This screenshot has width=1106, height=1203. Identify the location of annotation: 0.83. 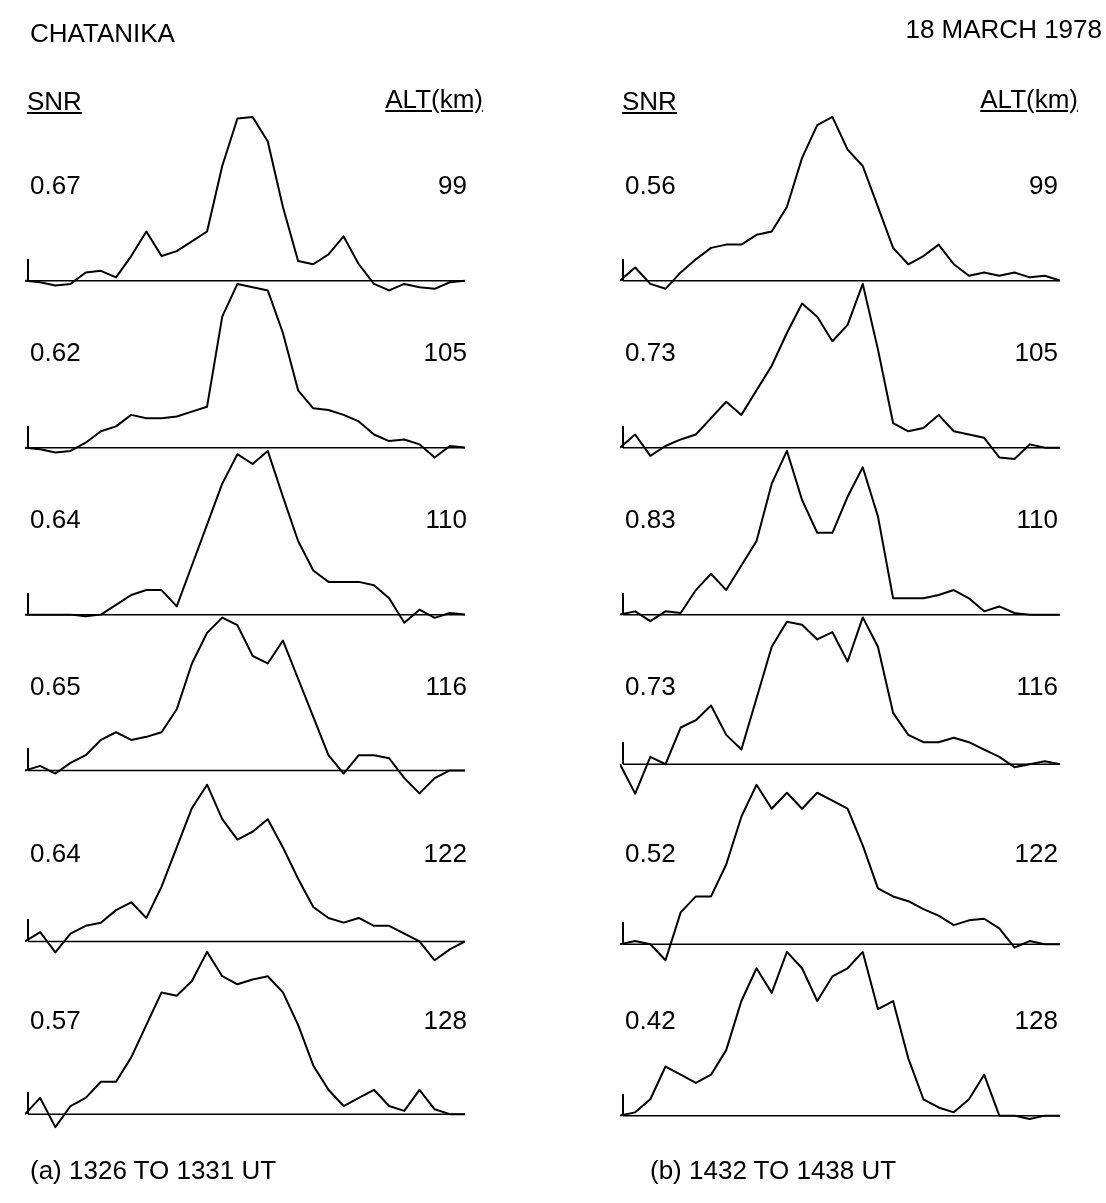
(650, 519).